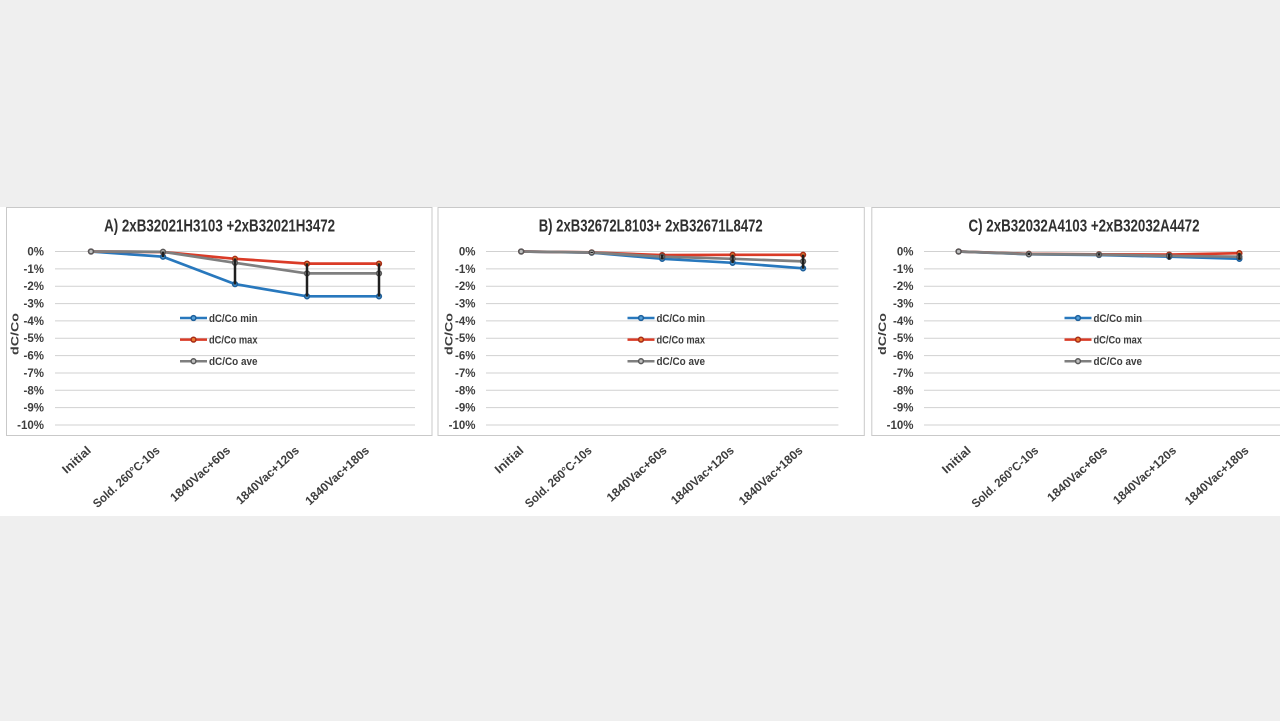 The image size is (1280, 721). What do you see at coordinates (219, 226) in the screenshot?
I see `svg-text:A) 2xB32021H3103 +2xB32021H347: A) 2xB32021H3103 +2xB32021H3472` at bounding box center [219, 226].